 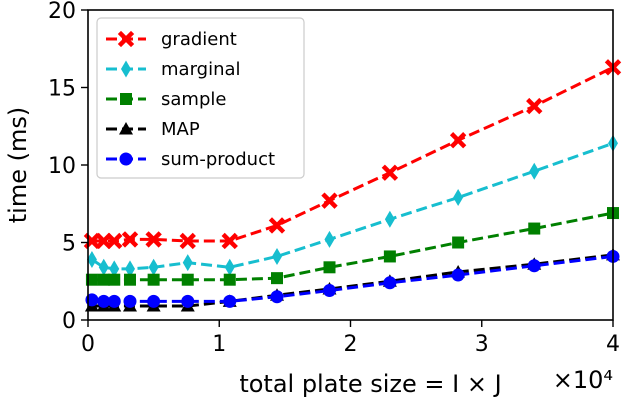 What do you see at coordinates (62, 89) in the screenshot?
I see `y-tick-label: 15` at bounding box center [62, 89].